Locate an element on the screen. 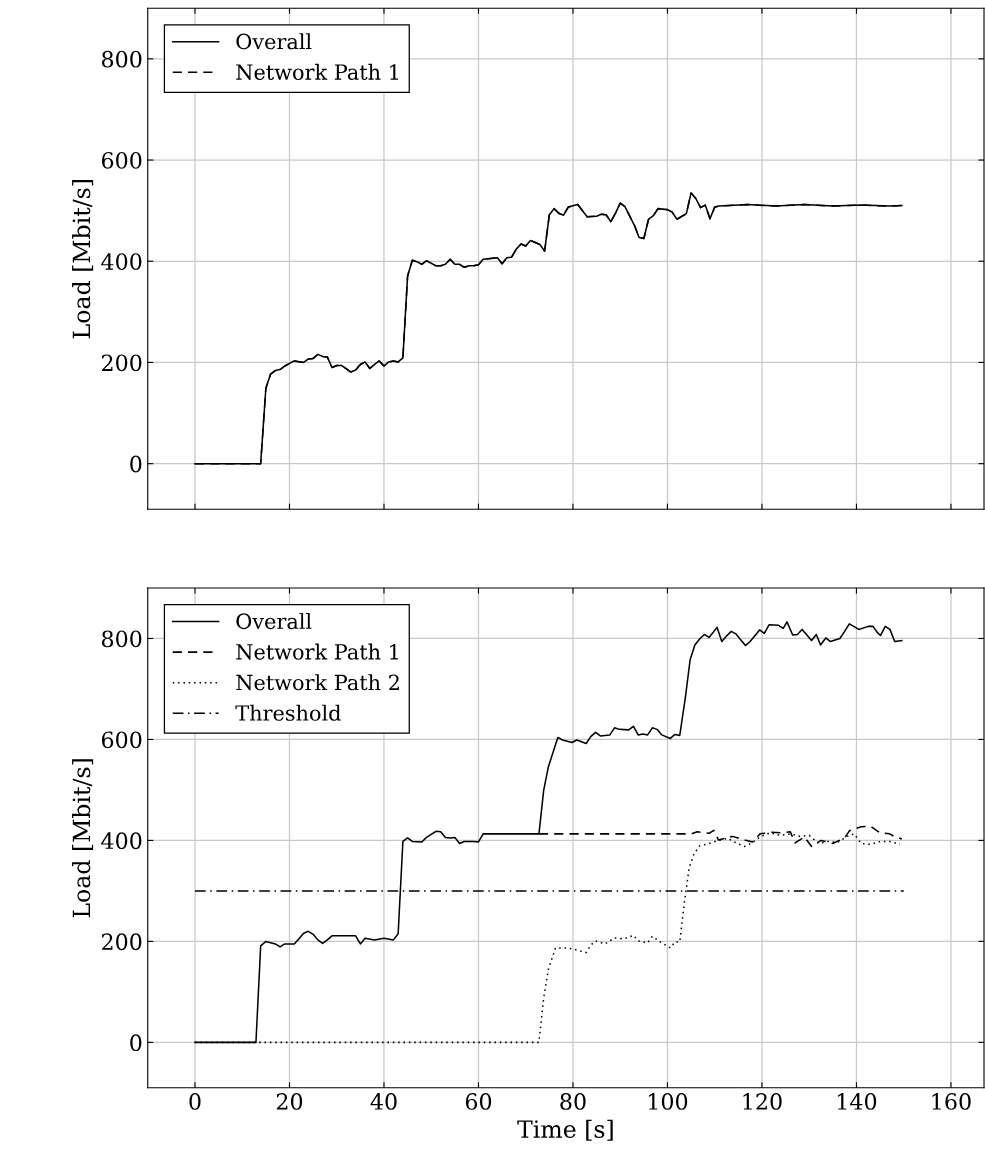 This screenshot has width=985, height=1176. x-tick-label: 160 is located at coordinates (951, 1101).